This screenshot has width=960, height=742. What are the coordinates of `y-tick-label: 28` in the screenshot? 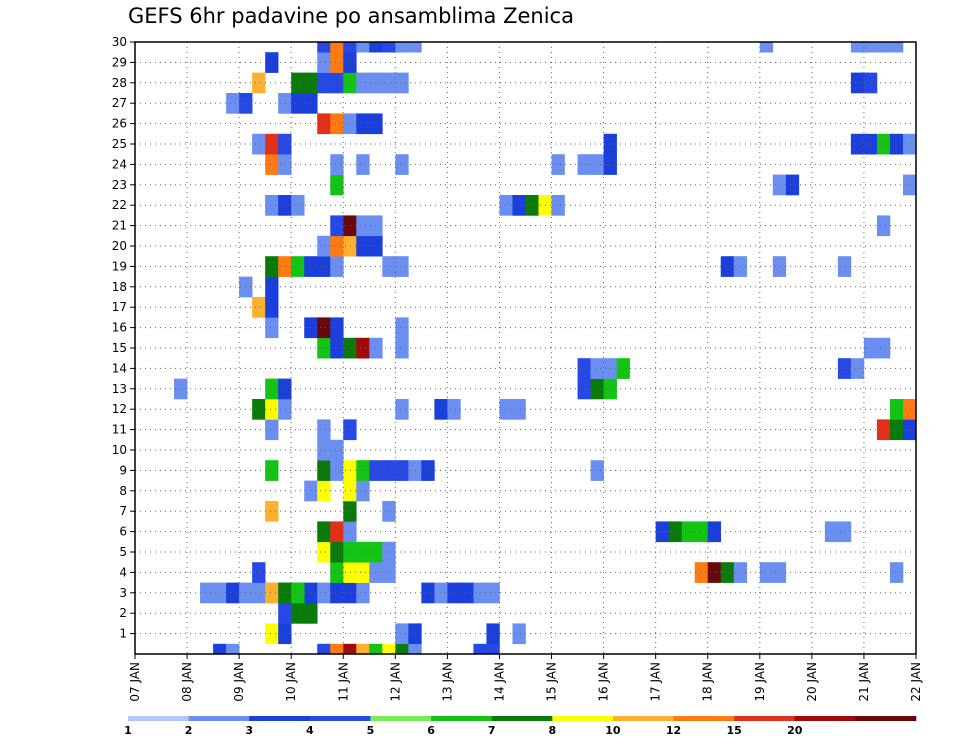 It's located at (119, 83).